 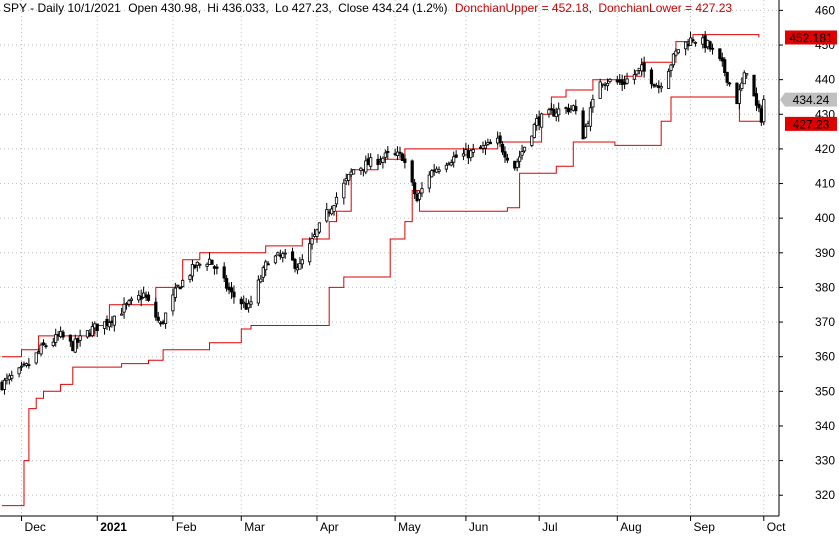 I want to click on x-axis-ticks: Dec 2021 Feb Mar Apr May Jun Jul Aug Sep Oct, so click(x=403, y=525).